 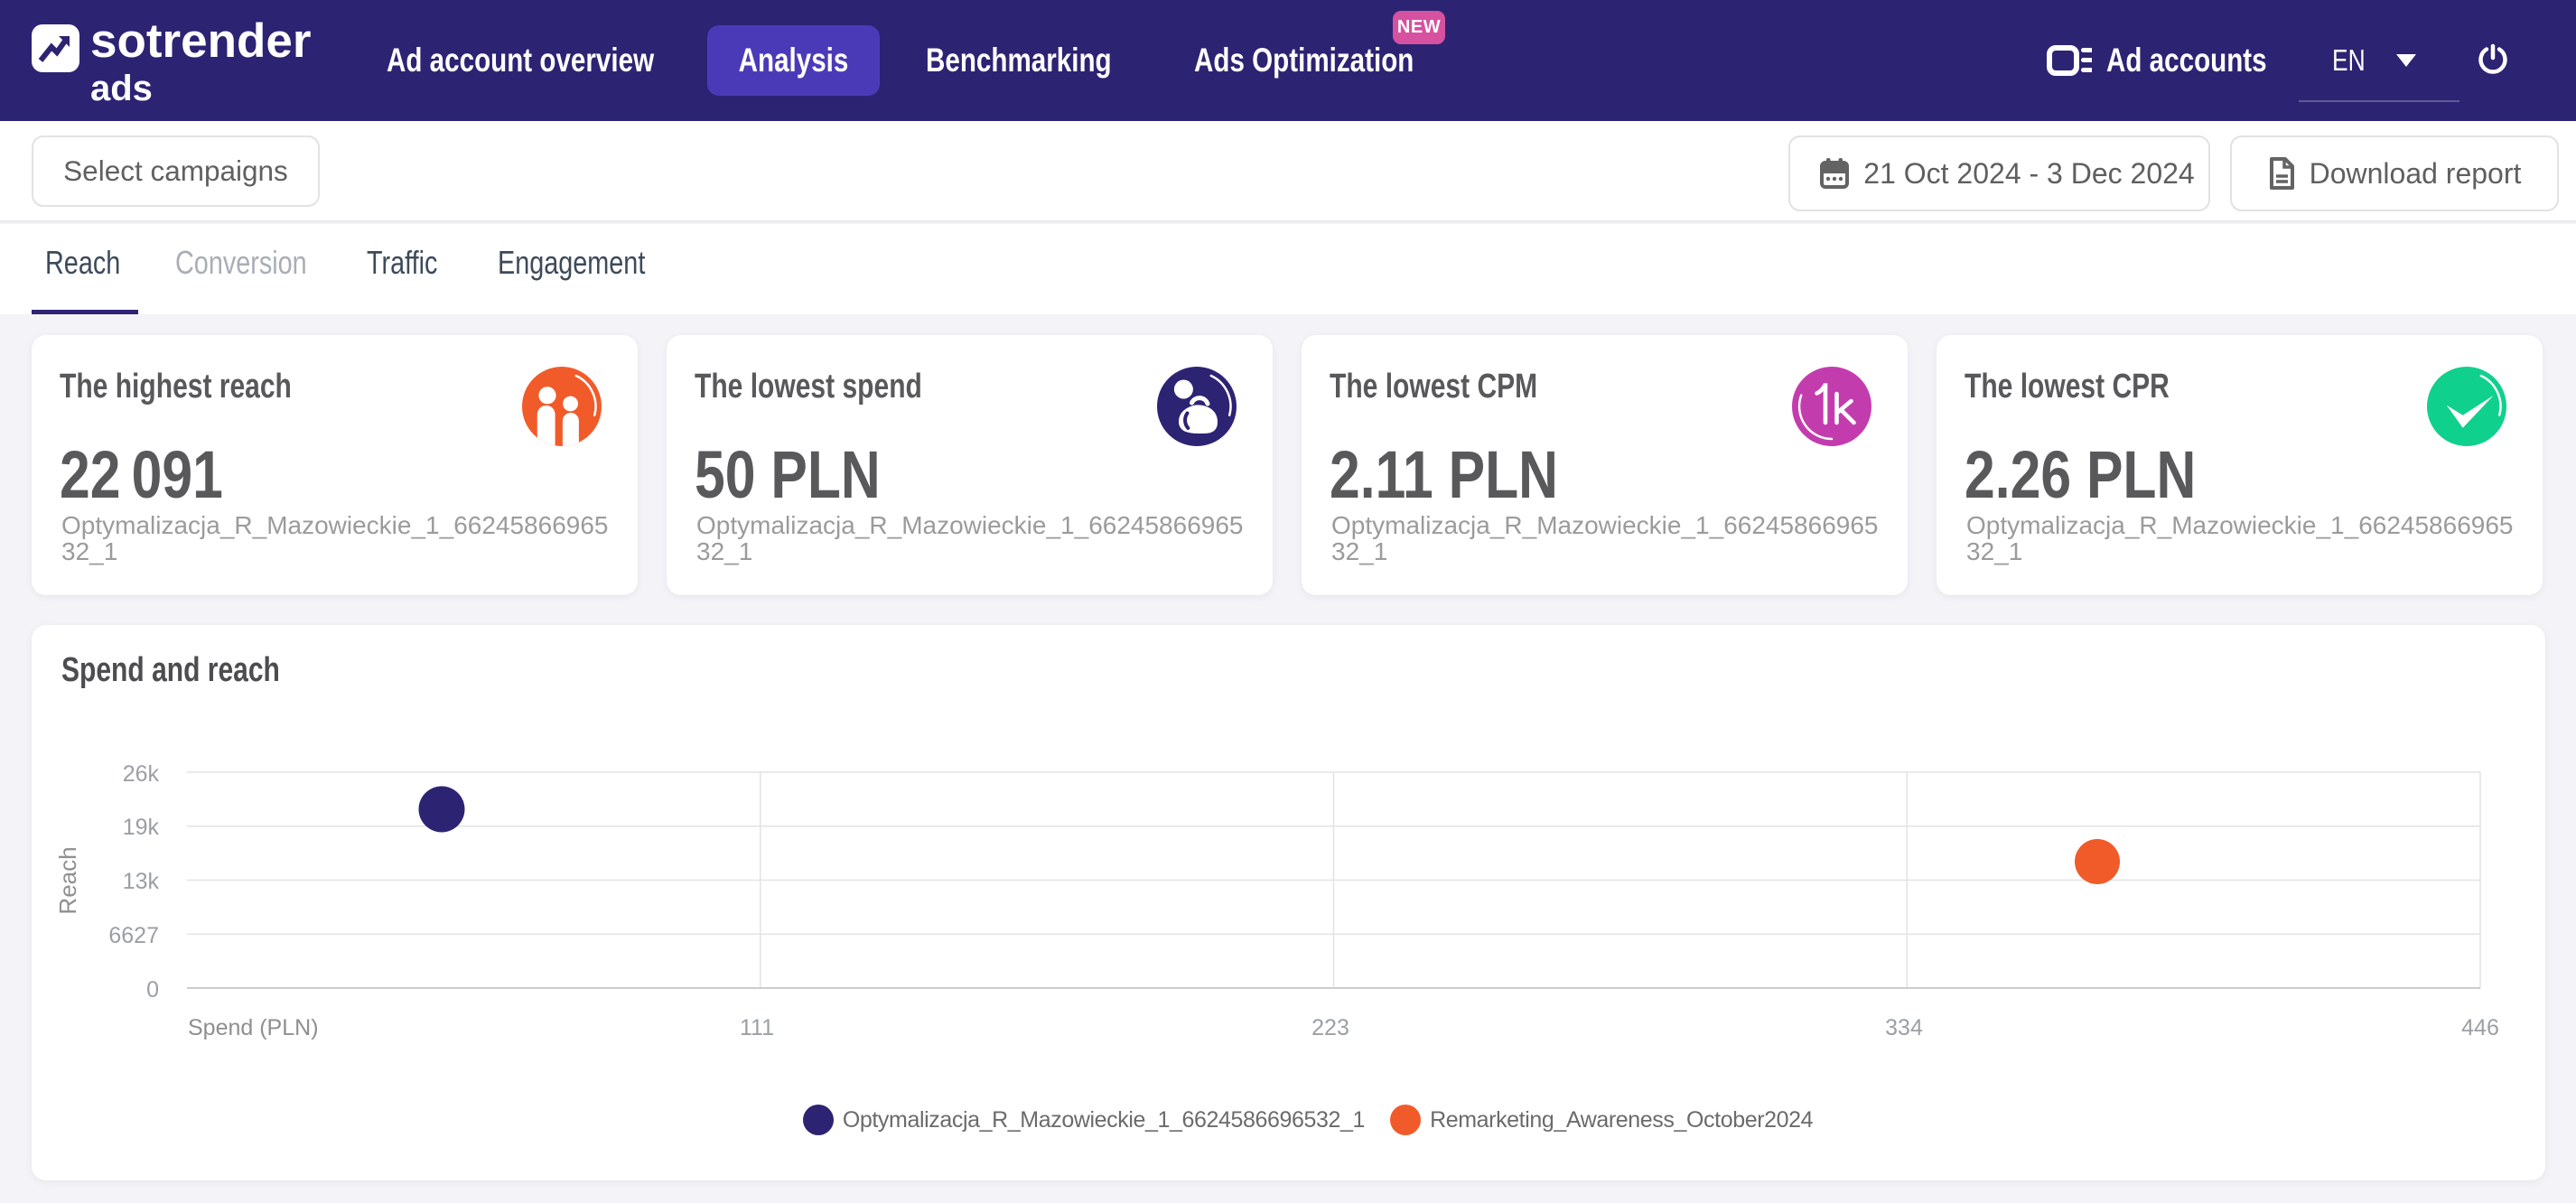 What do you see at coordinates (2480, 1027) in the screenshot?
I see `svg-text: 446` at bounding box center [2480, 1027].